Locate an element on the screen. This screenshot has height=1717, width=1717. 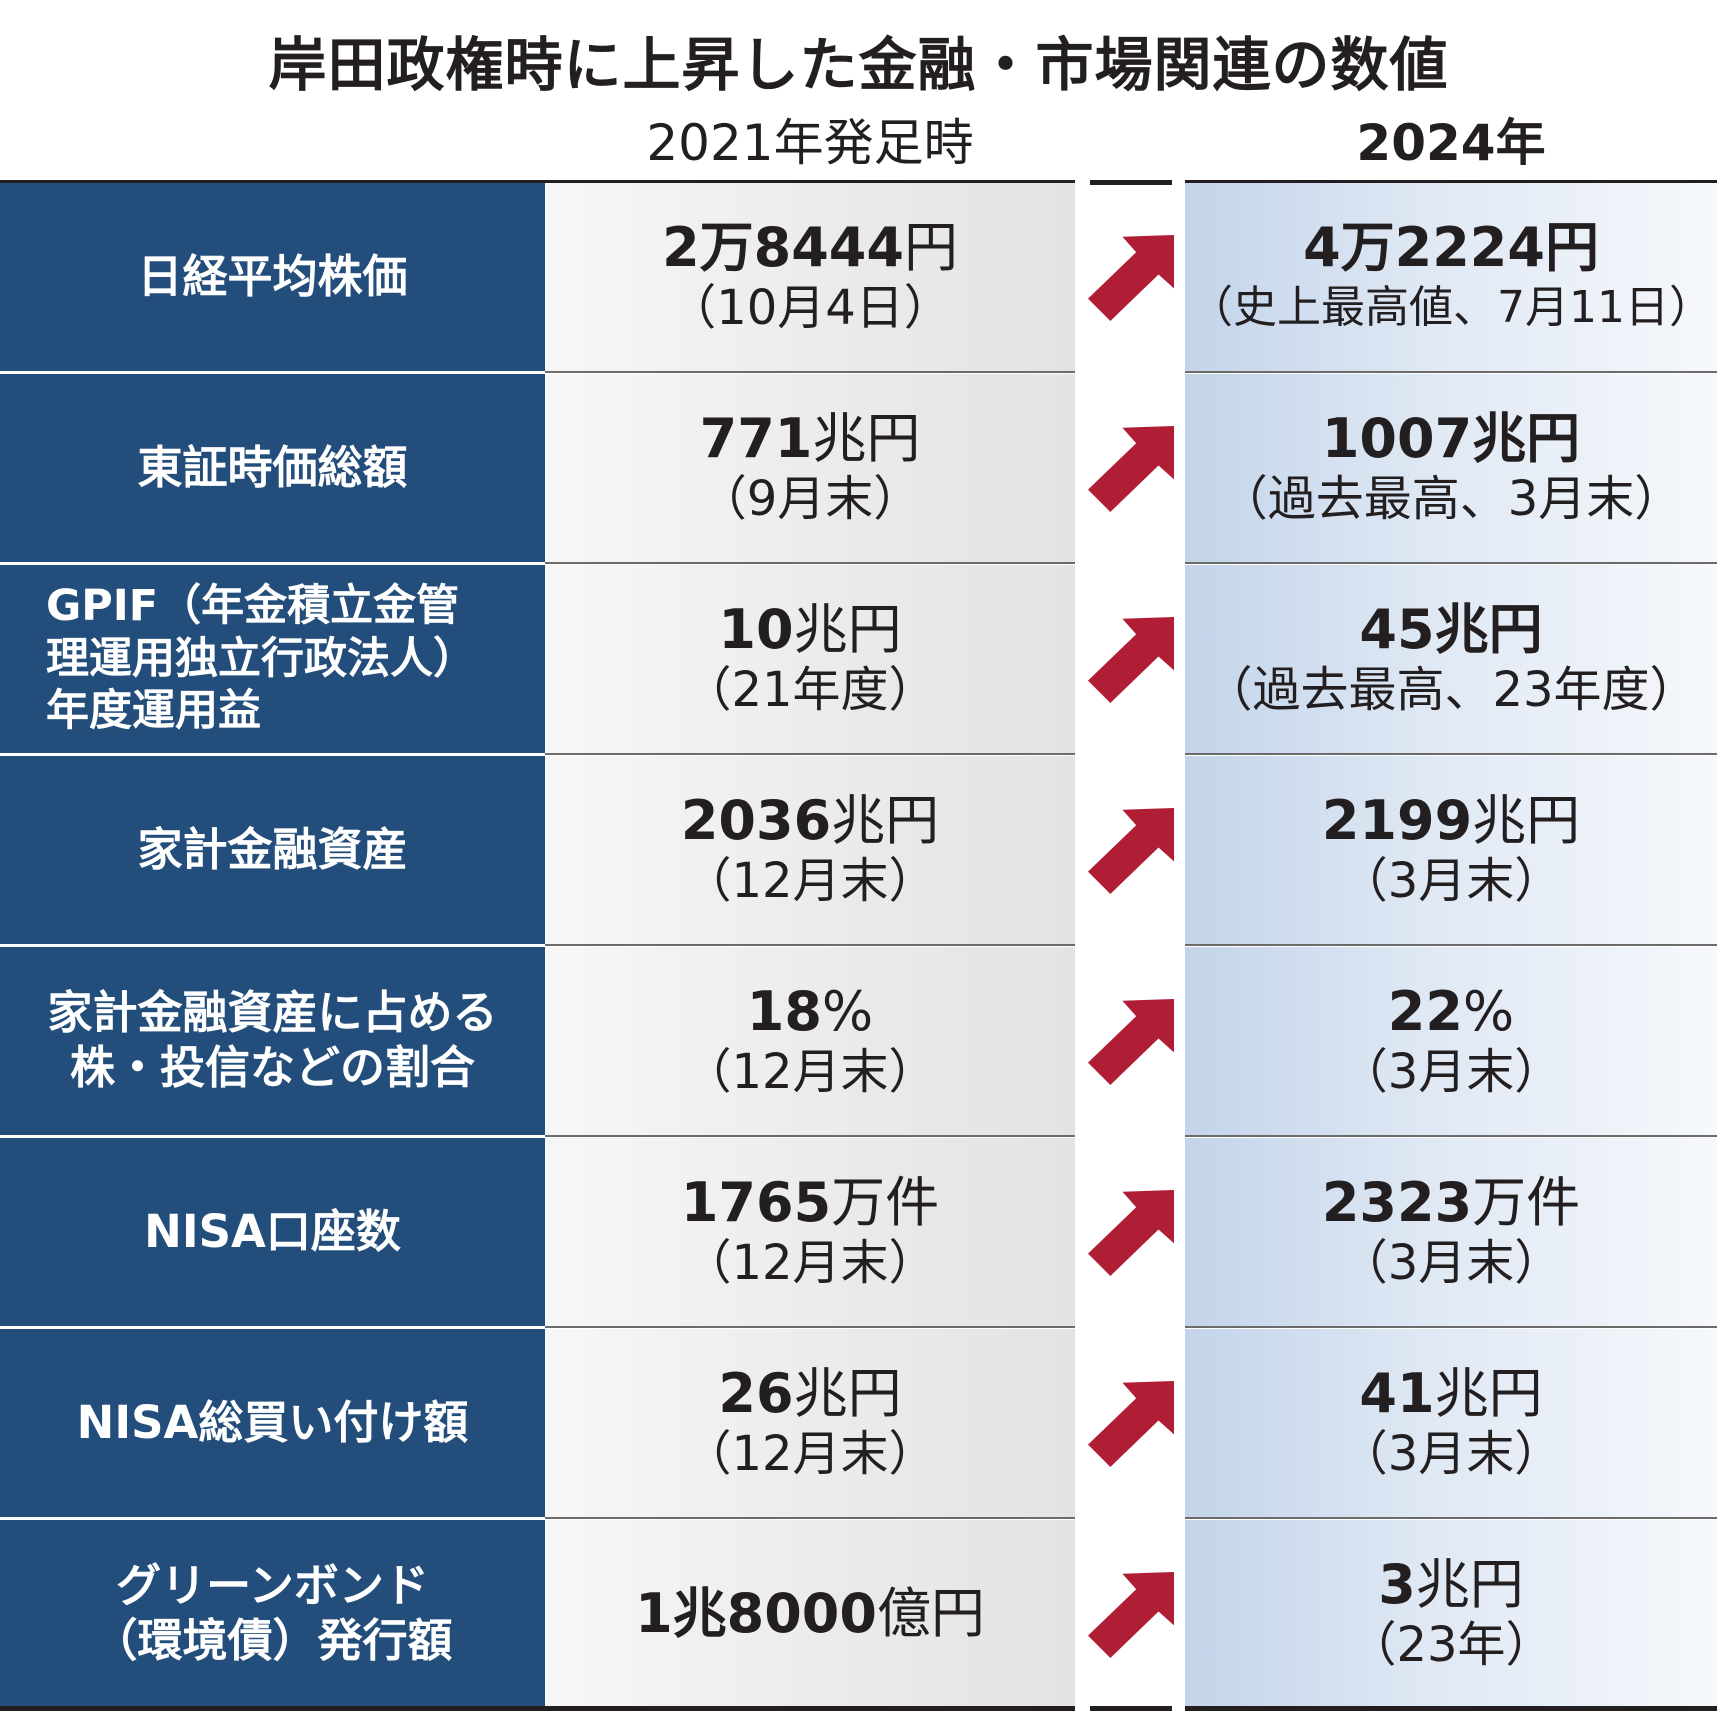
table-row: 家計金融資産に占める 株・投信などの割合 18% （12月末） 22% （3月末） is located at coordinates (858, 1041).